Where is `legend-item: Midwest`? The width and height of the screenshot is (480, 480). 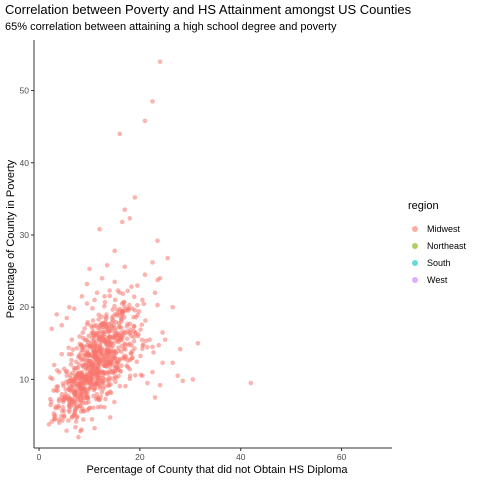
legend-item: Midwest is located at coordinates (437, 228).